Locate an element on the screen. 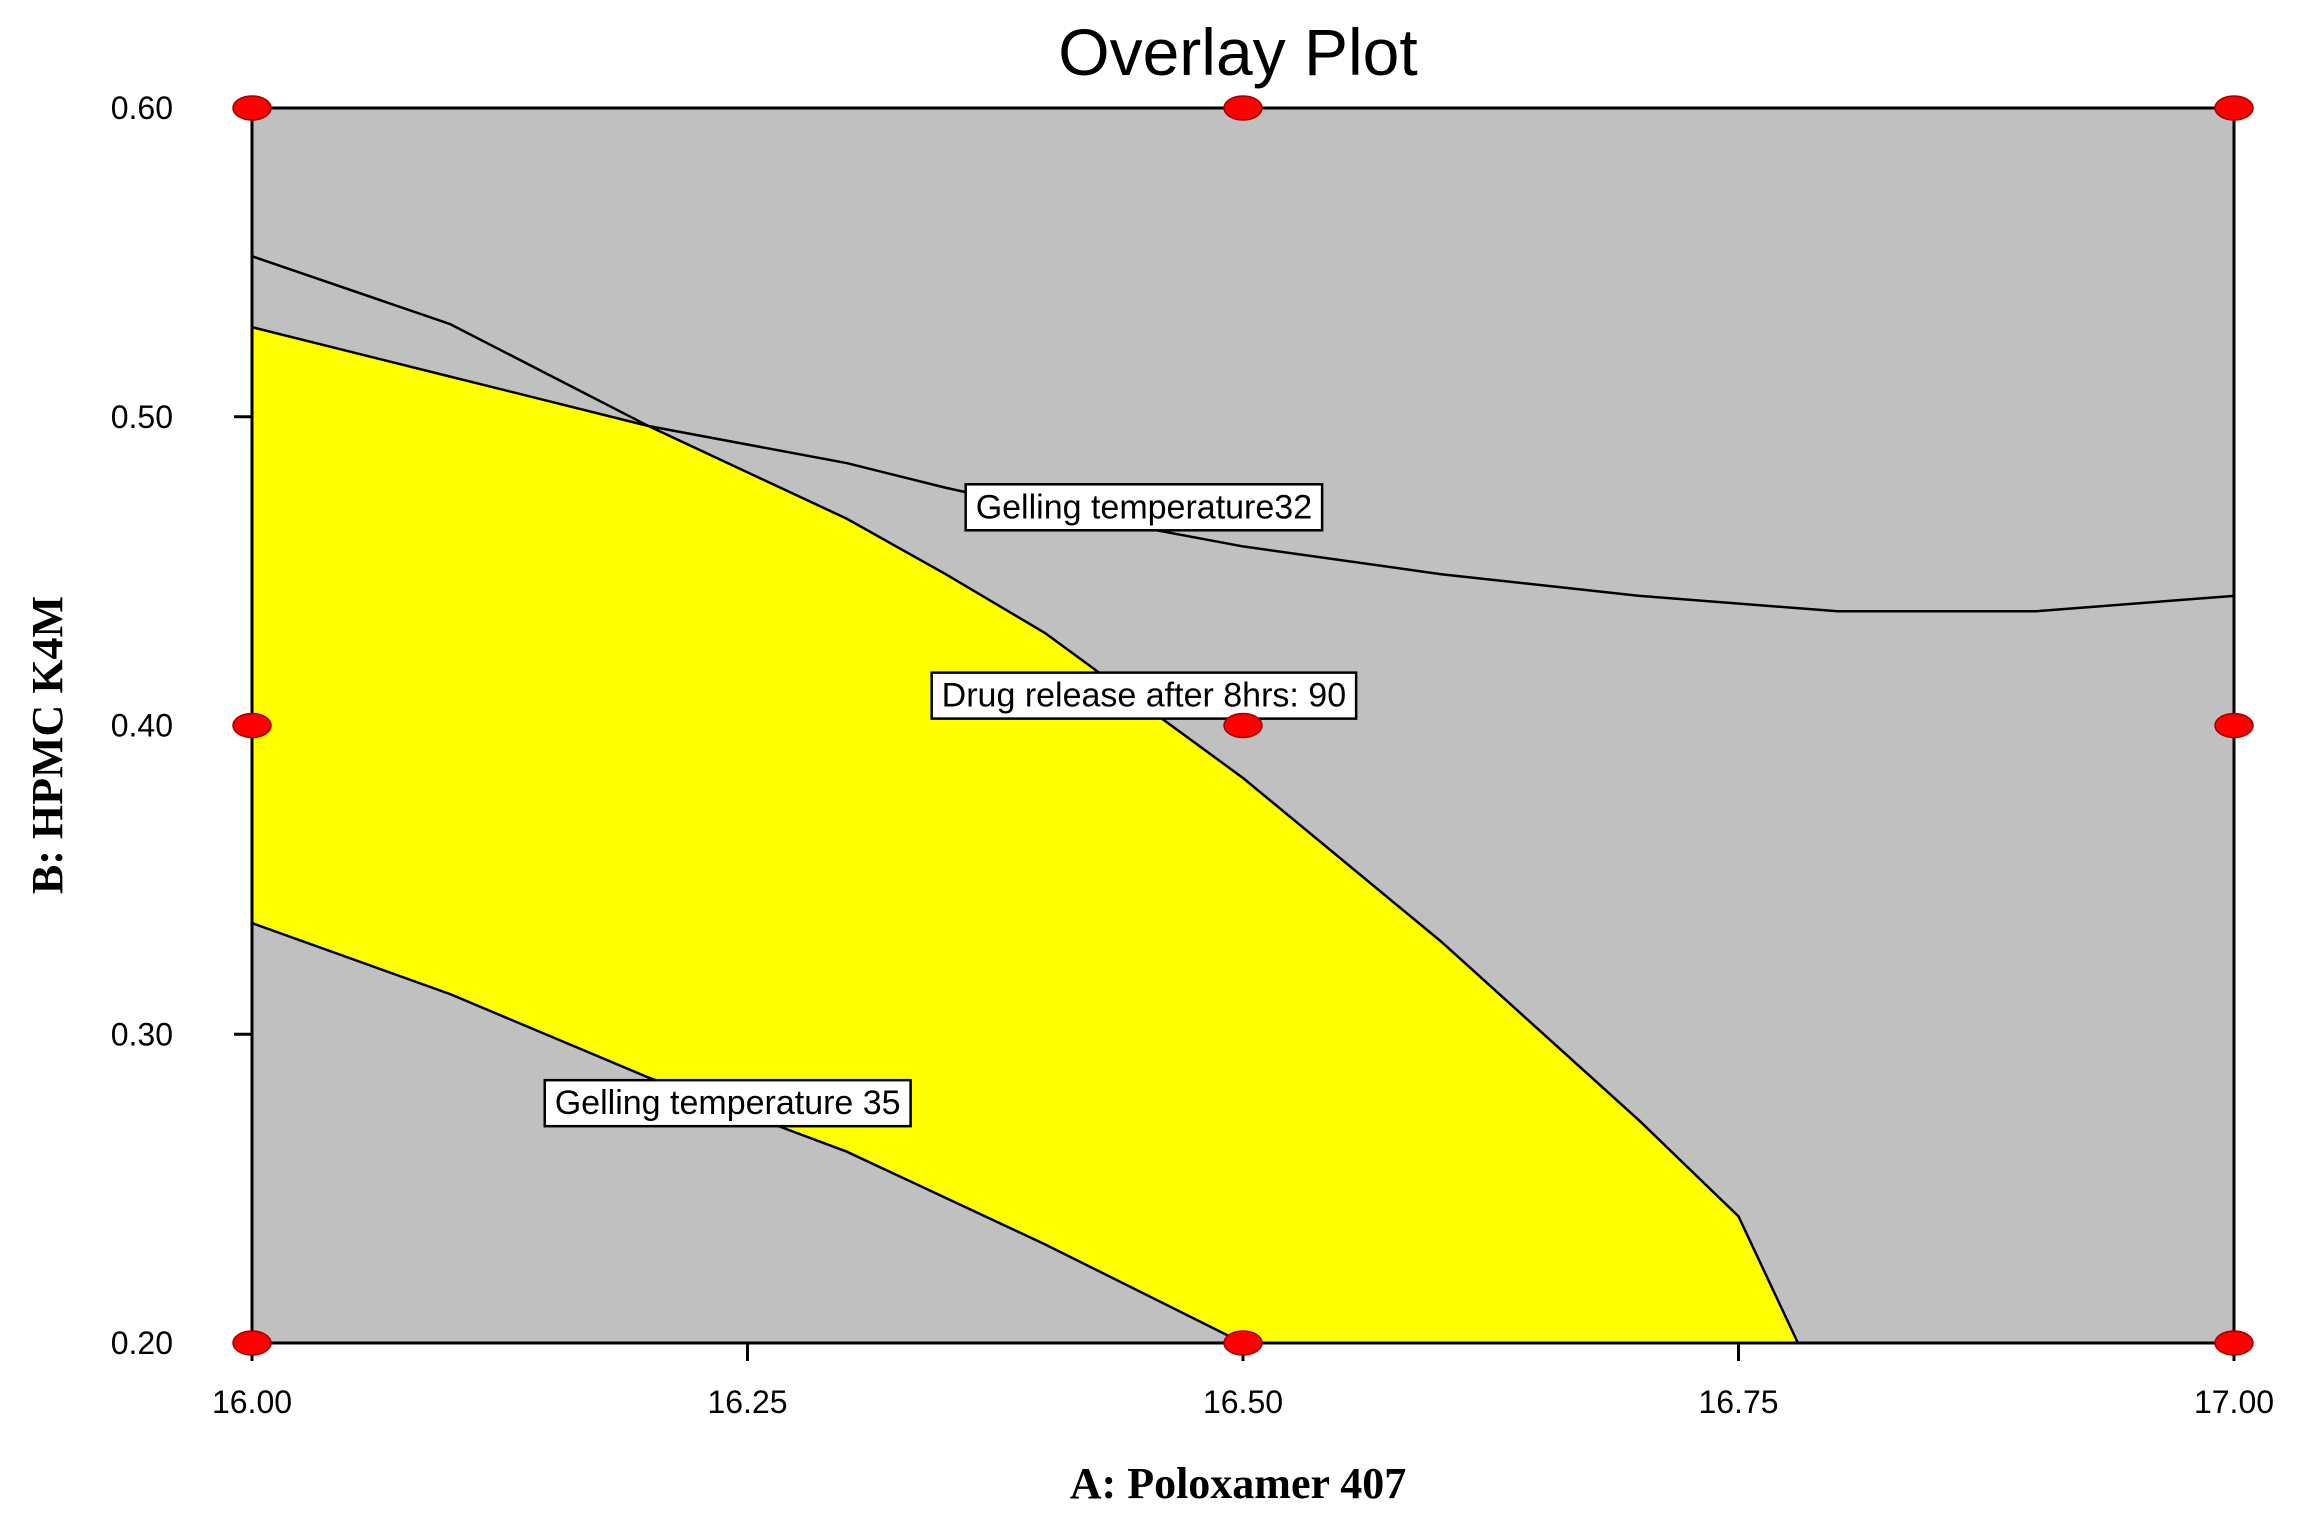 The image size is (2299, 1528). y-tick-label: 0.50 is located at coordinates (142, 417).